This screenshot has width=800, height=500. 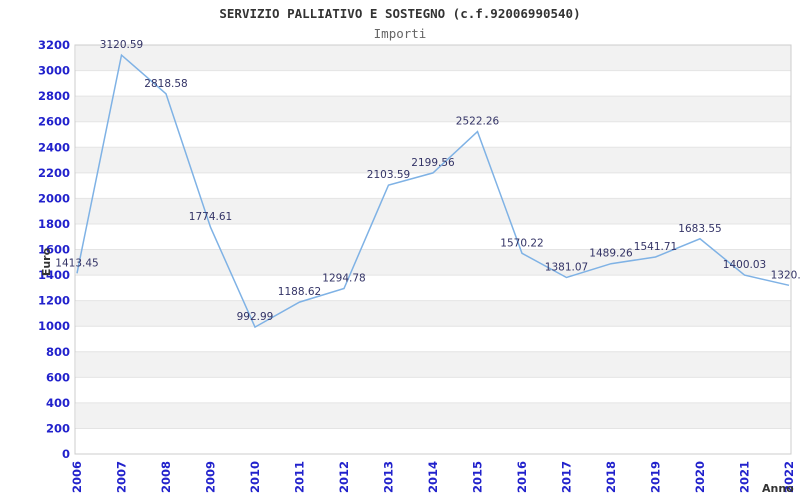 What do you see at coordinates (778, 488) in the screenshot?
I see `x-axis-title: Anno` at bounding box center [778, 488].